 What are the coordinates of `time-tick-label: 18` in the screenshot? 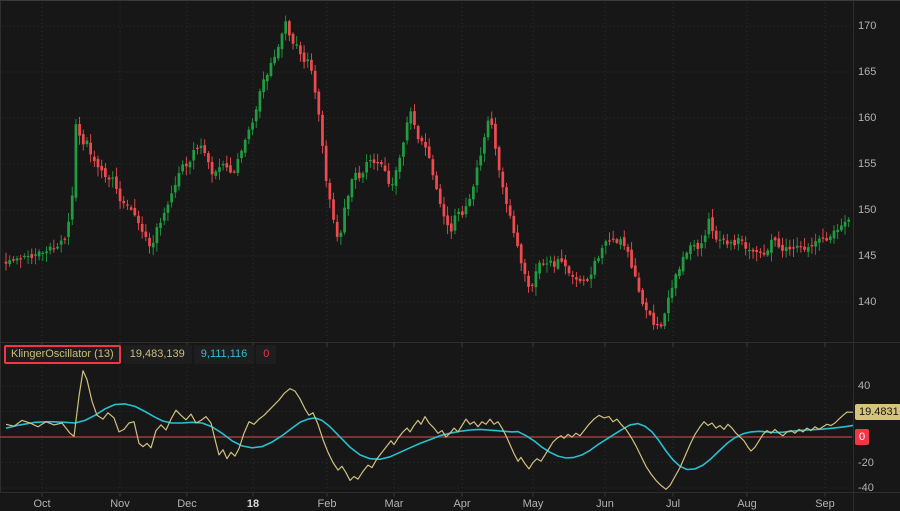 It's located at (253, 504).